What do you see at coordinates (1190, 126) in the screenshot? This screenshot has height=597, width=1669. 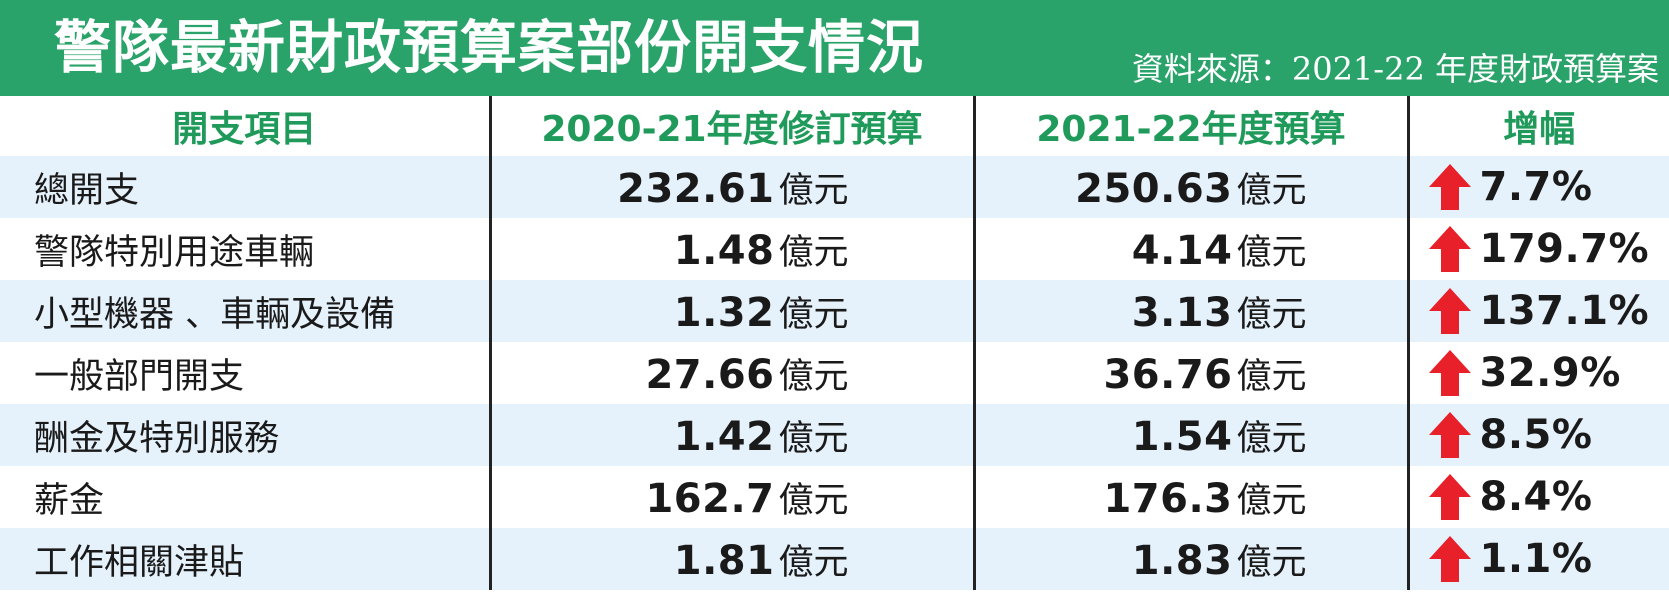 I see `column-header-2021-22: 2021-22年度預算` at bounding box center [1190, 126].